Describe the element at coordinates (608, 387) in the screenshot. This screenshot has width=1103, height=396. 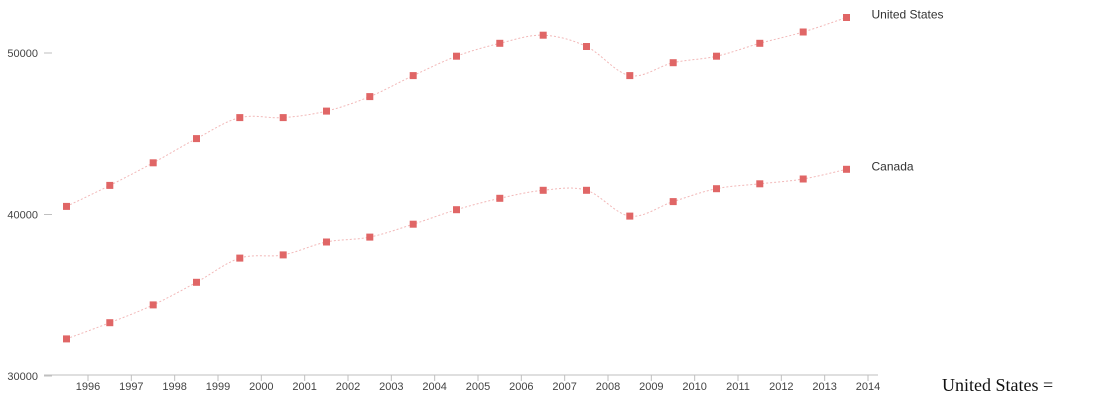
I see `x-tick-label: 2008` at that location.